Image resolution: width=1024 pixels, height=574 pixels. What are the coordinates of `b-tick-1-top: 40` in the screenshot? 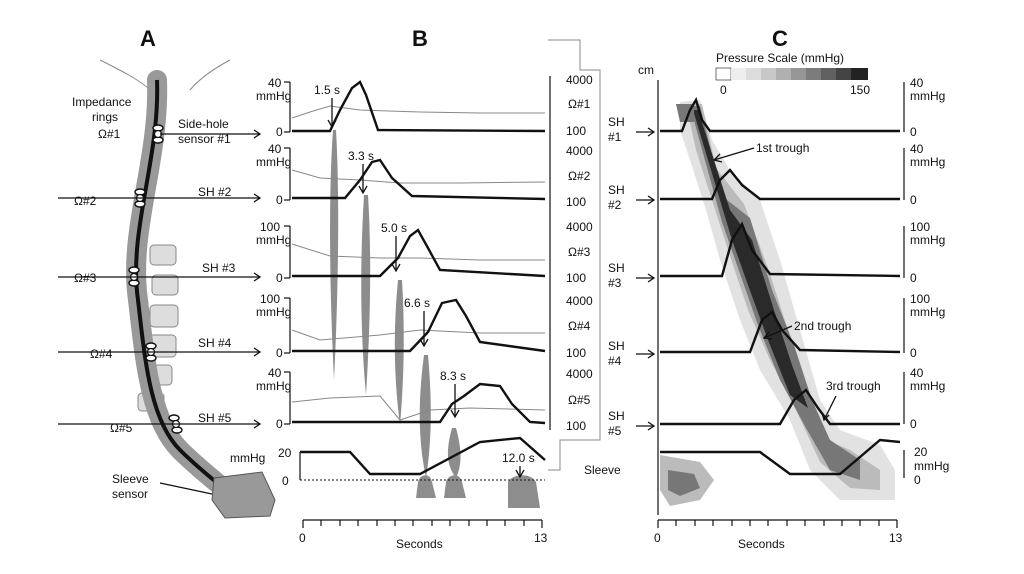 It's located at (275, 83).